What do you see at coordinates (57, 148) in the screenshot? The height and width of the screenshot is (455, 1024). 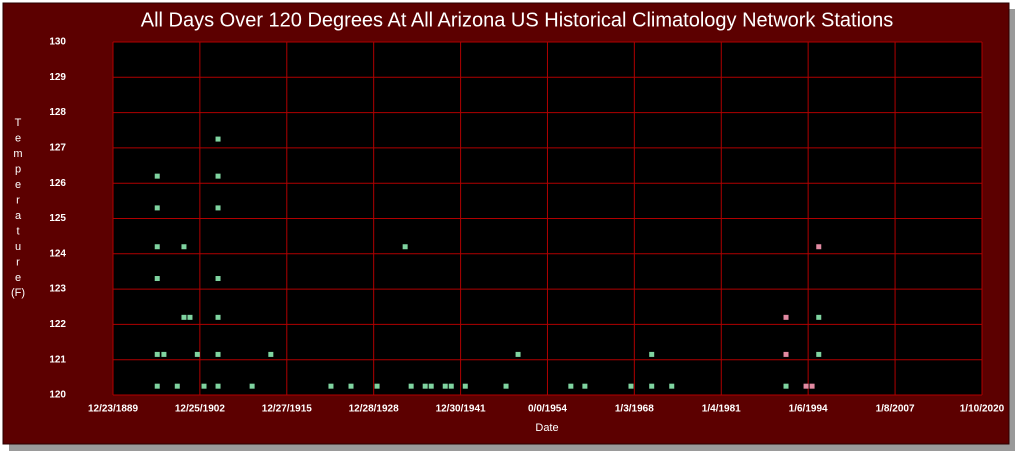 I see `y-tick-label: 127` at bounding box center [57, 148].